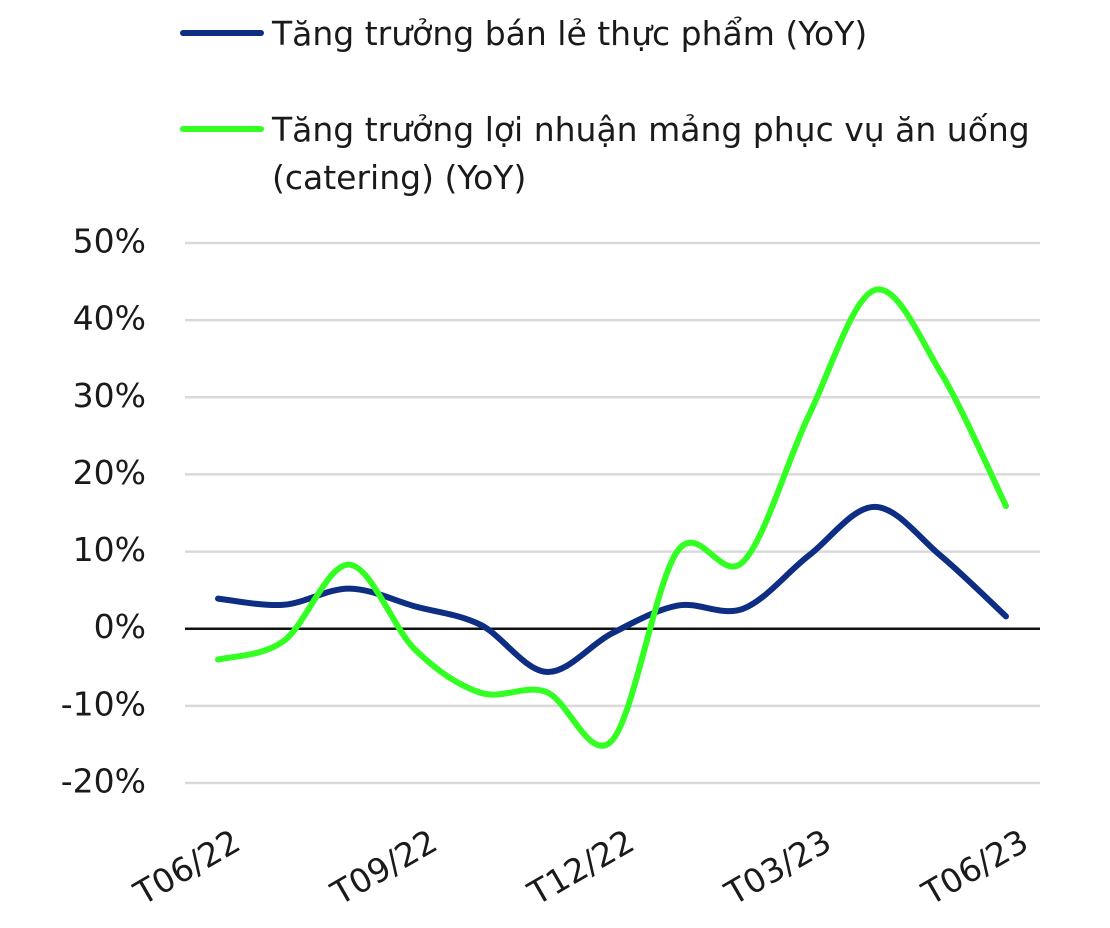 This screenshot has height=928, width=1110. I want to click on x-tick-label: T06/22, so click(187, 867).